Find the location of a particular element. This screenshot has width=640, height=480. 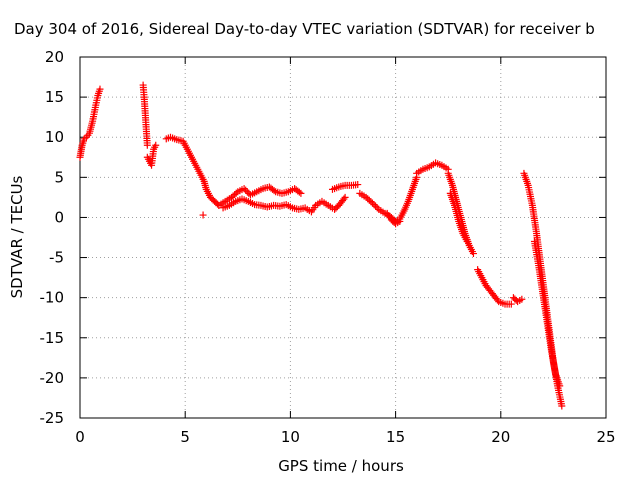

x-tick-label: 5 is located at coordinates (185, 437).